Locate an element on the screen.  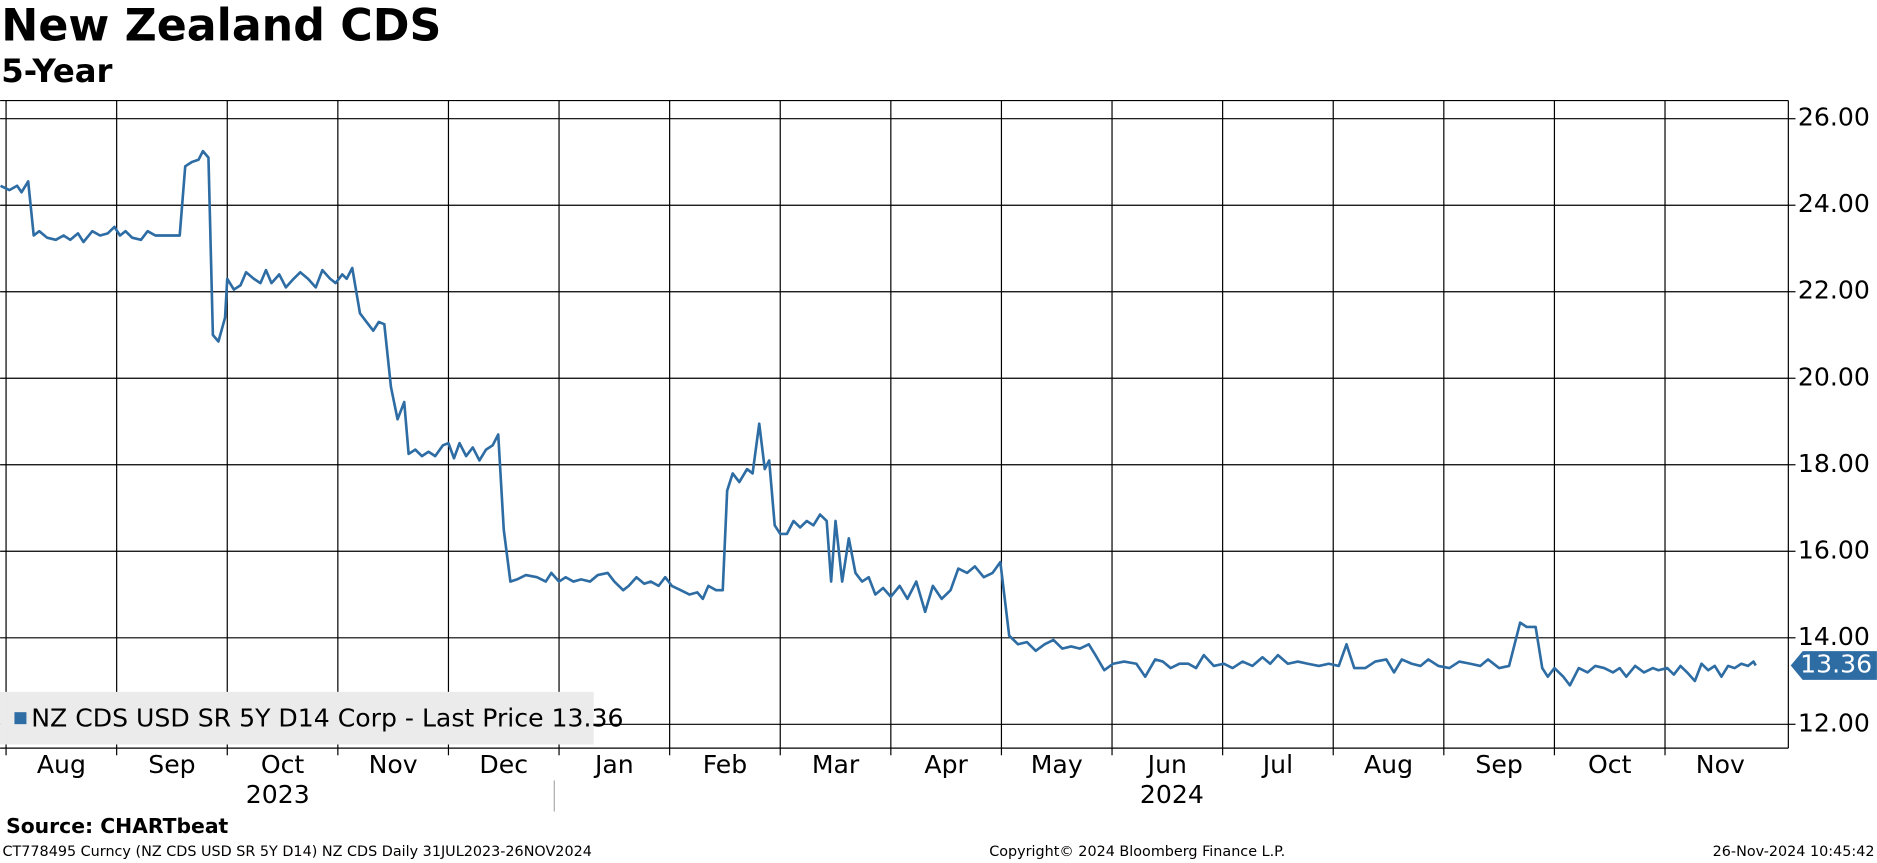
y-tick-label: 12.00 is located at coordinates (1834, 722).